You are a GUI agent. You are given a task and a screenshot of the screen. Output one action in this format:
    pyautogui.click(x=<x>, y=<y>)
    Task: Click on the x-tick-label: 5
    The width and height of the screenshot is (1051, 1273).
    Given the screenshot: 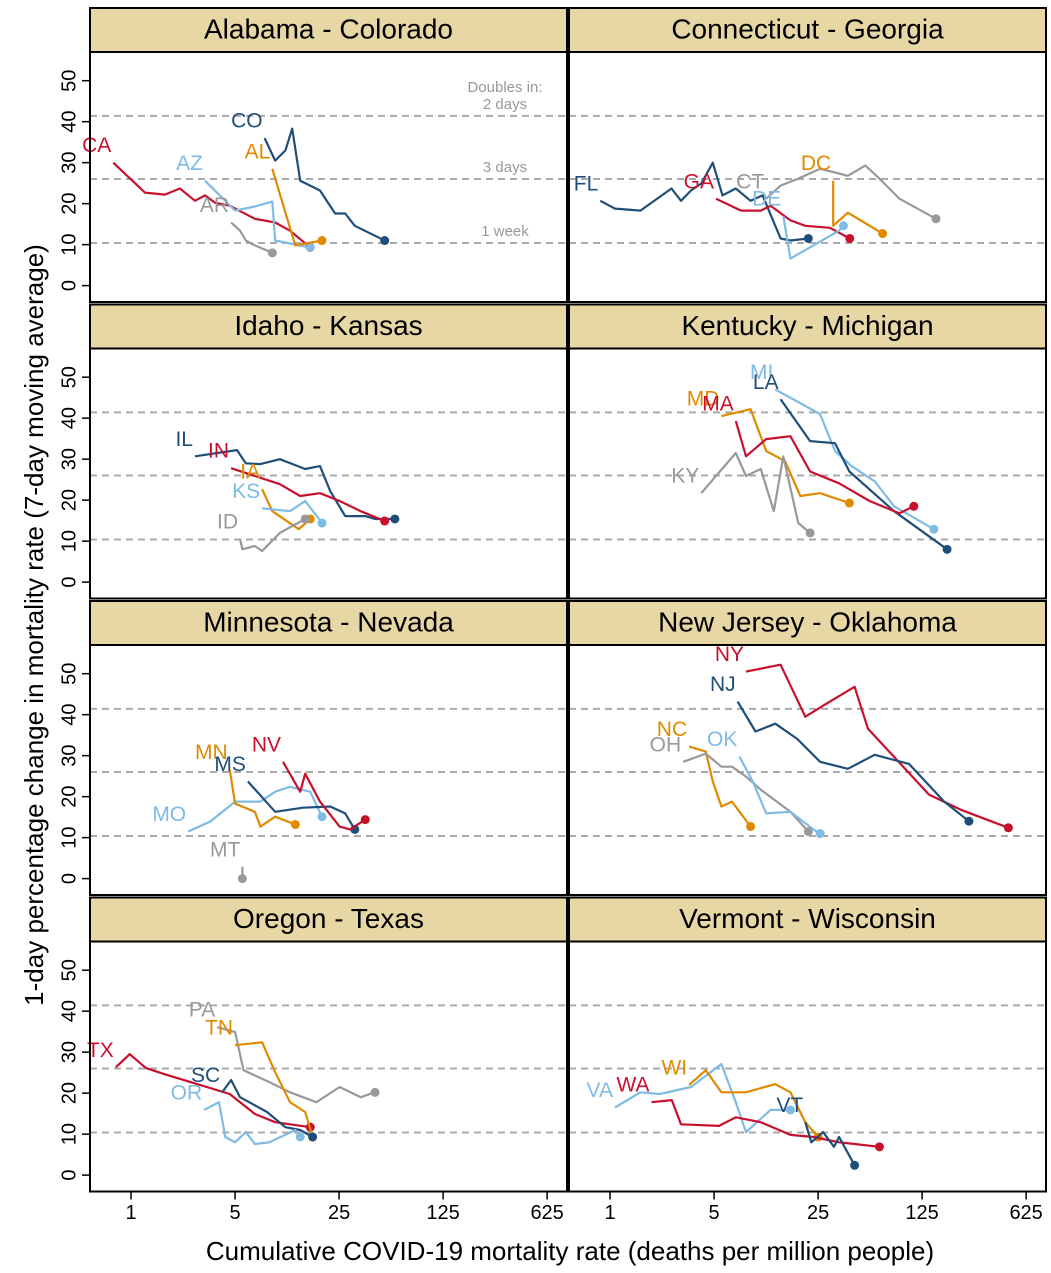 What is the action you would take?
    pyautogui.click(x=713, y=1213)
    